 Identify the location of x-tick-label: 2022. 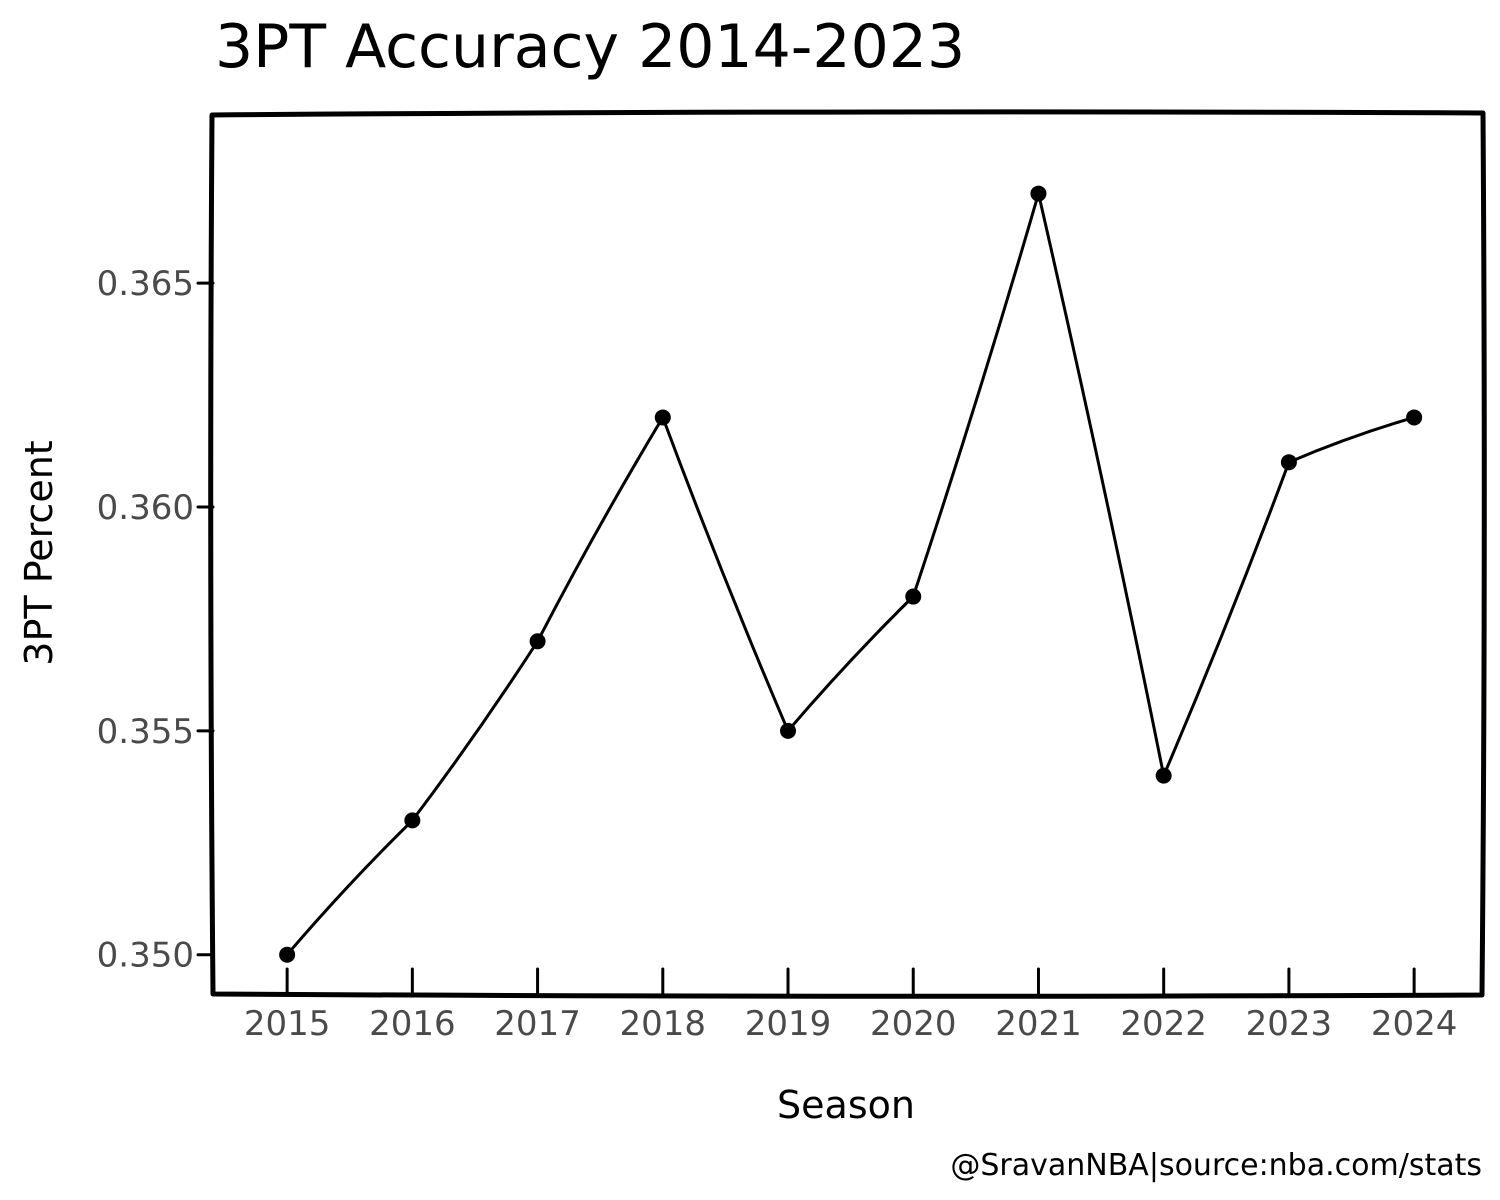
(1163, 1024).